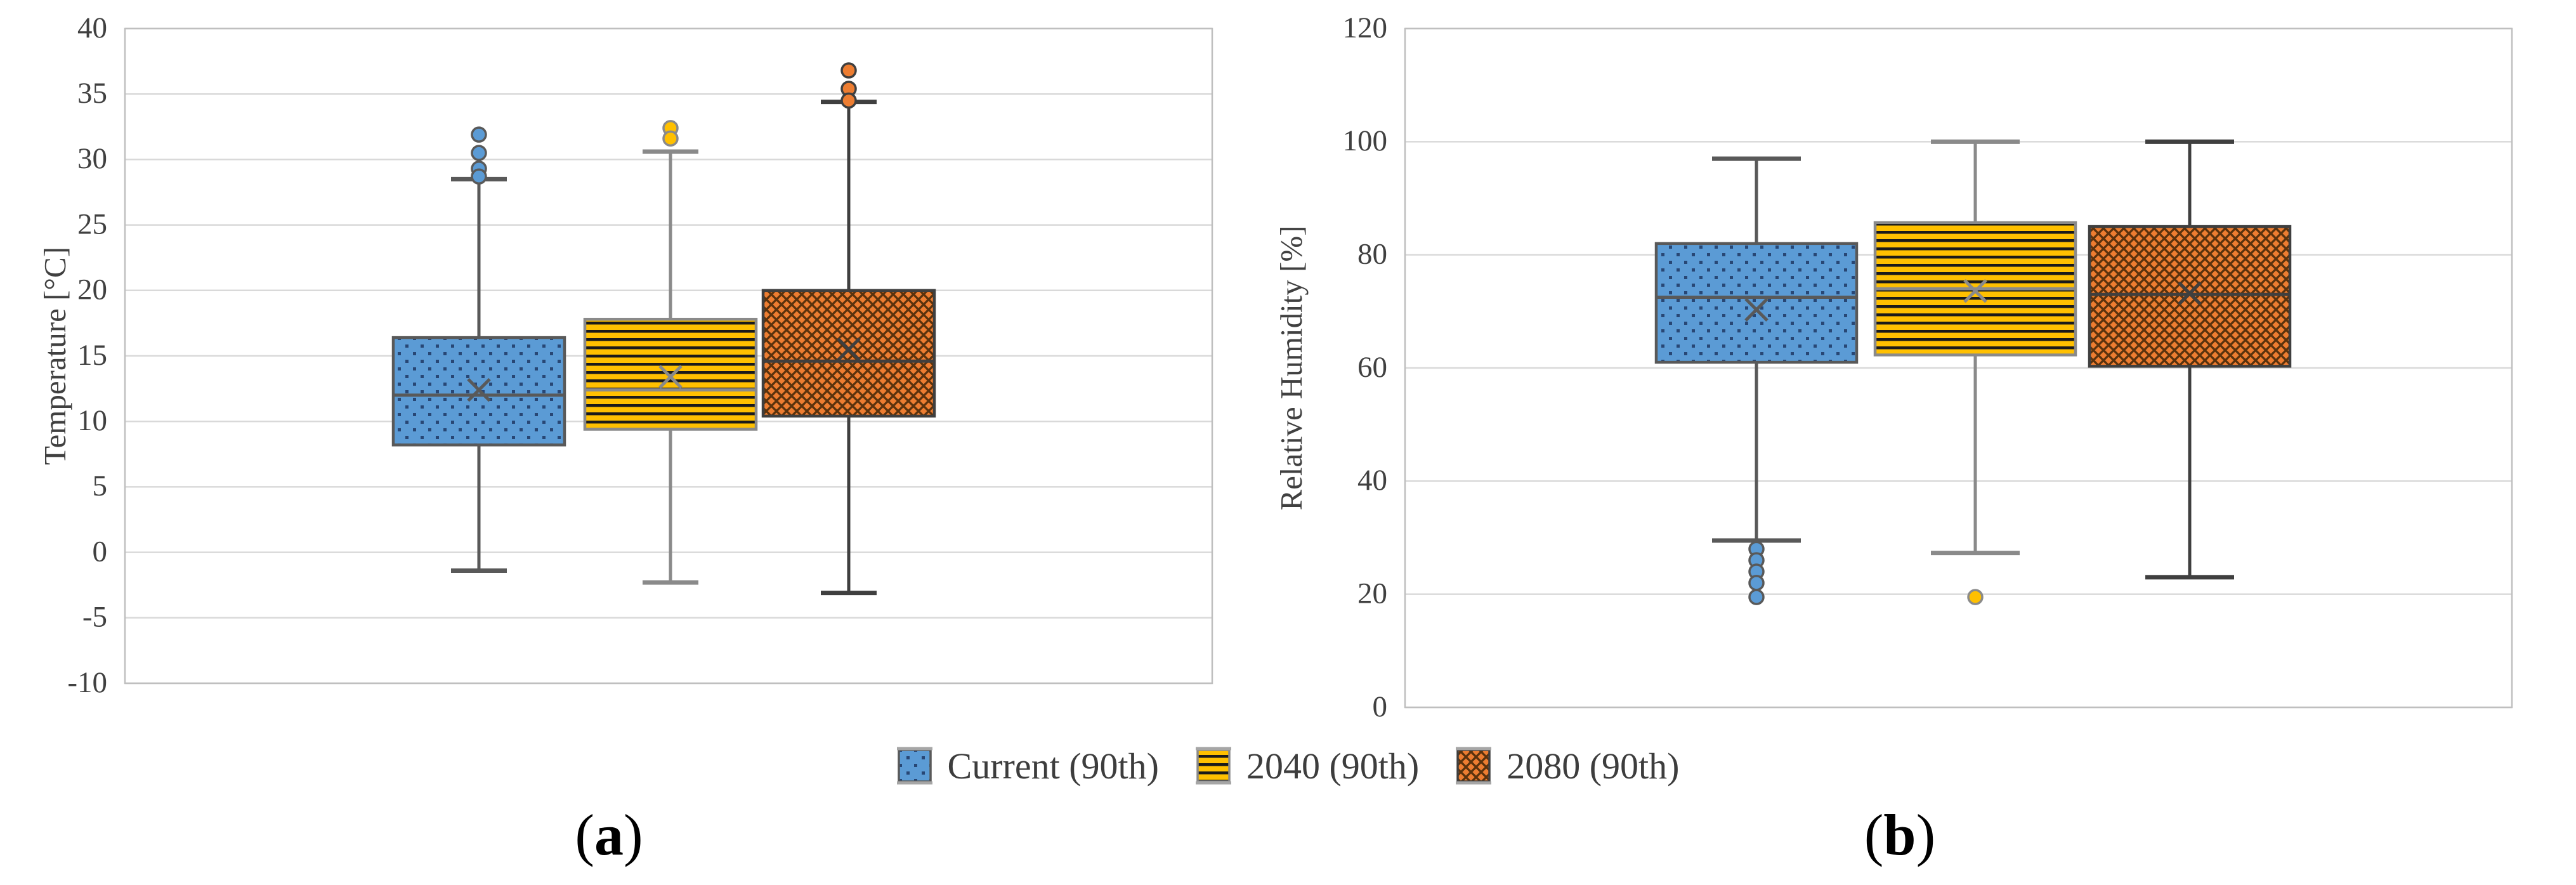  What do you see at coordinates (92, 355) in the screenshot?
I see `y-tick-label: 15` at bounding box center [92, 355].